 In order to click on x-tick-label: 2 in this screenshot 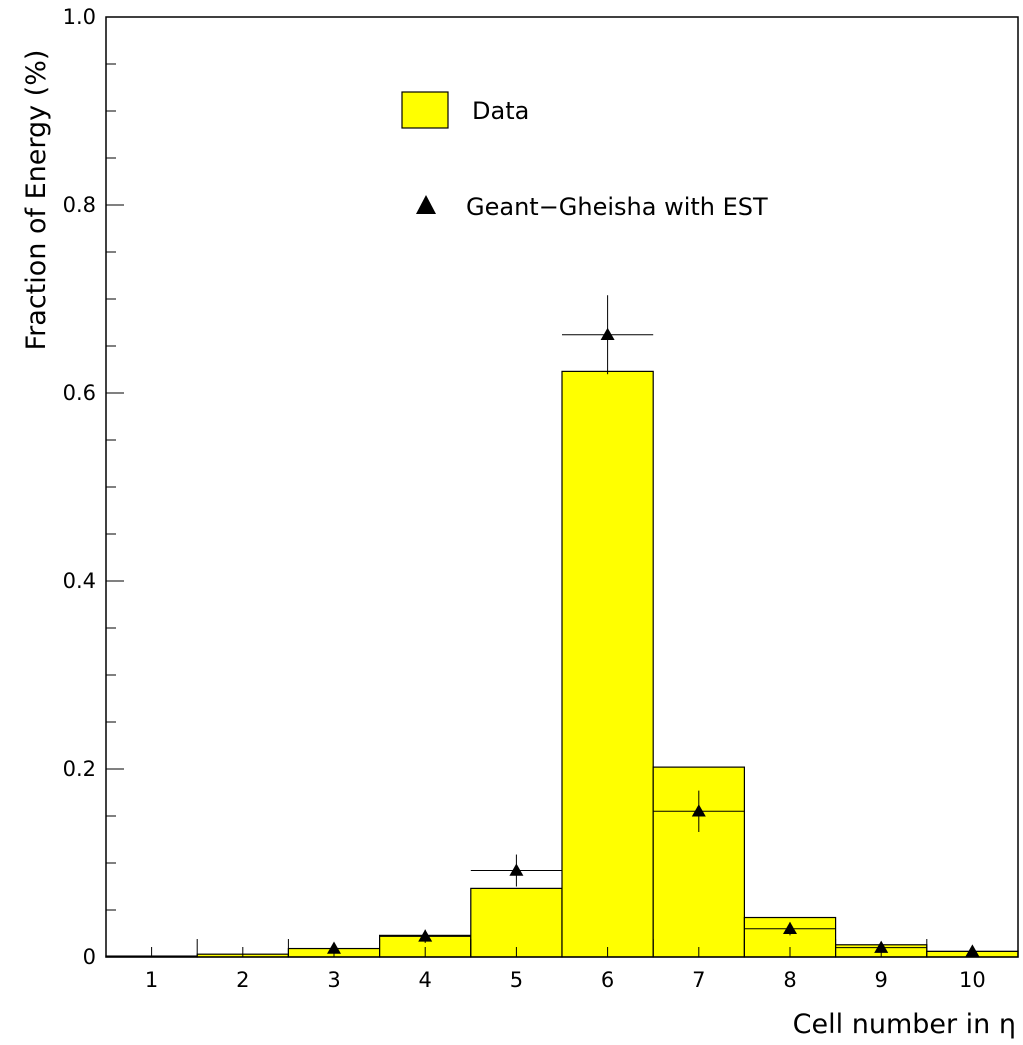, I will do `click(242, 980)`.